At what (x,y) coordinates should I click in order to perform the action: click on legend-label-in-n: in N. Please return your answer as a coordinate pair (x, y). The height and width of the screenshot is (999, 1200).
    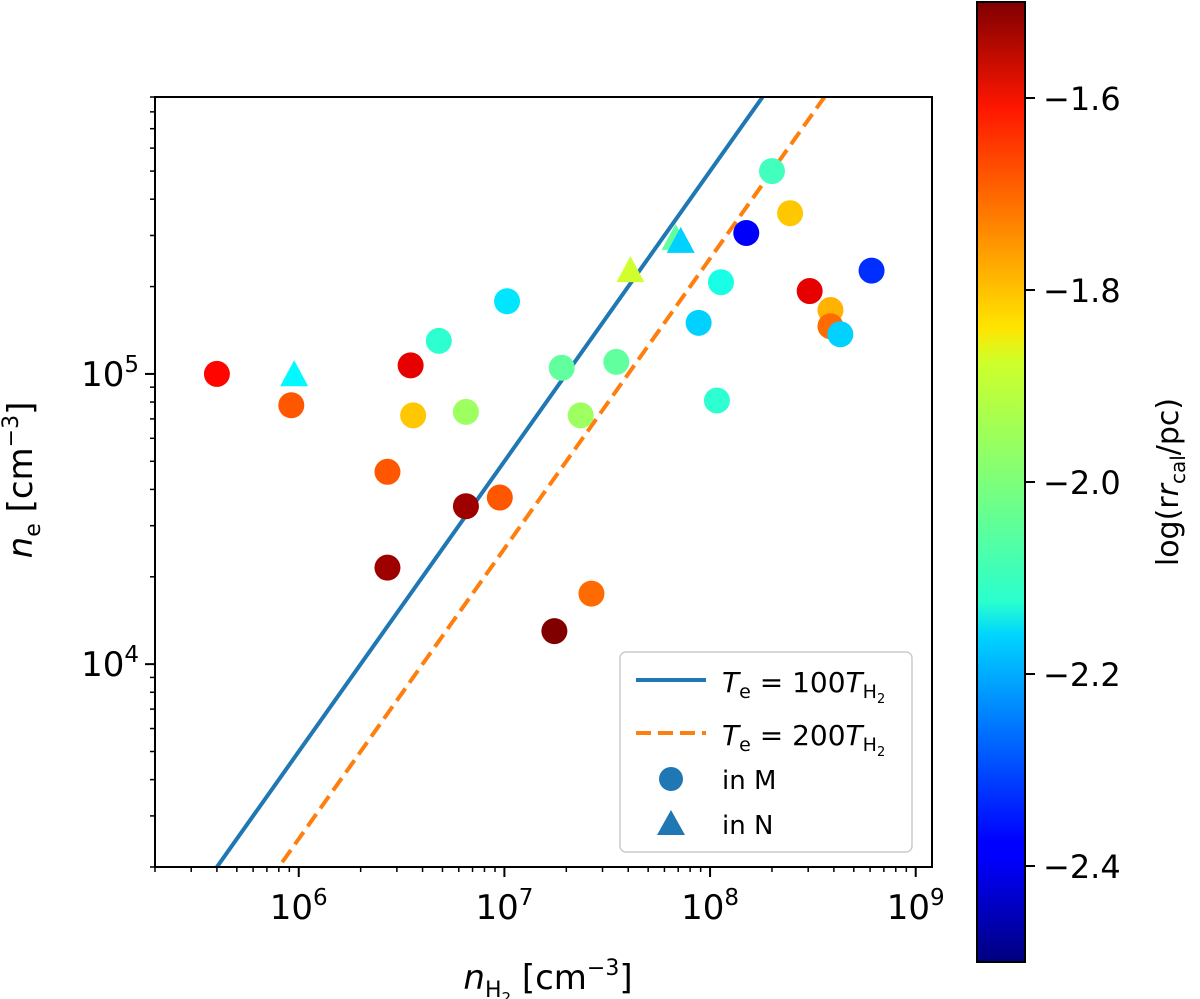
    Looking at the image, I should click on (747, 826).